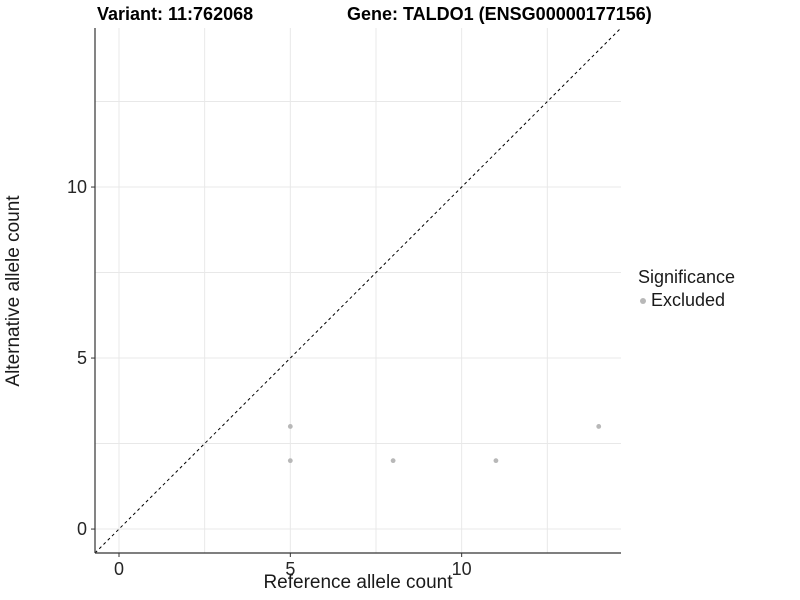 This screenshot has width=800, height=600. I want to click on y-tick-label: 0, so click(82, 529).